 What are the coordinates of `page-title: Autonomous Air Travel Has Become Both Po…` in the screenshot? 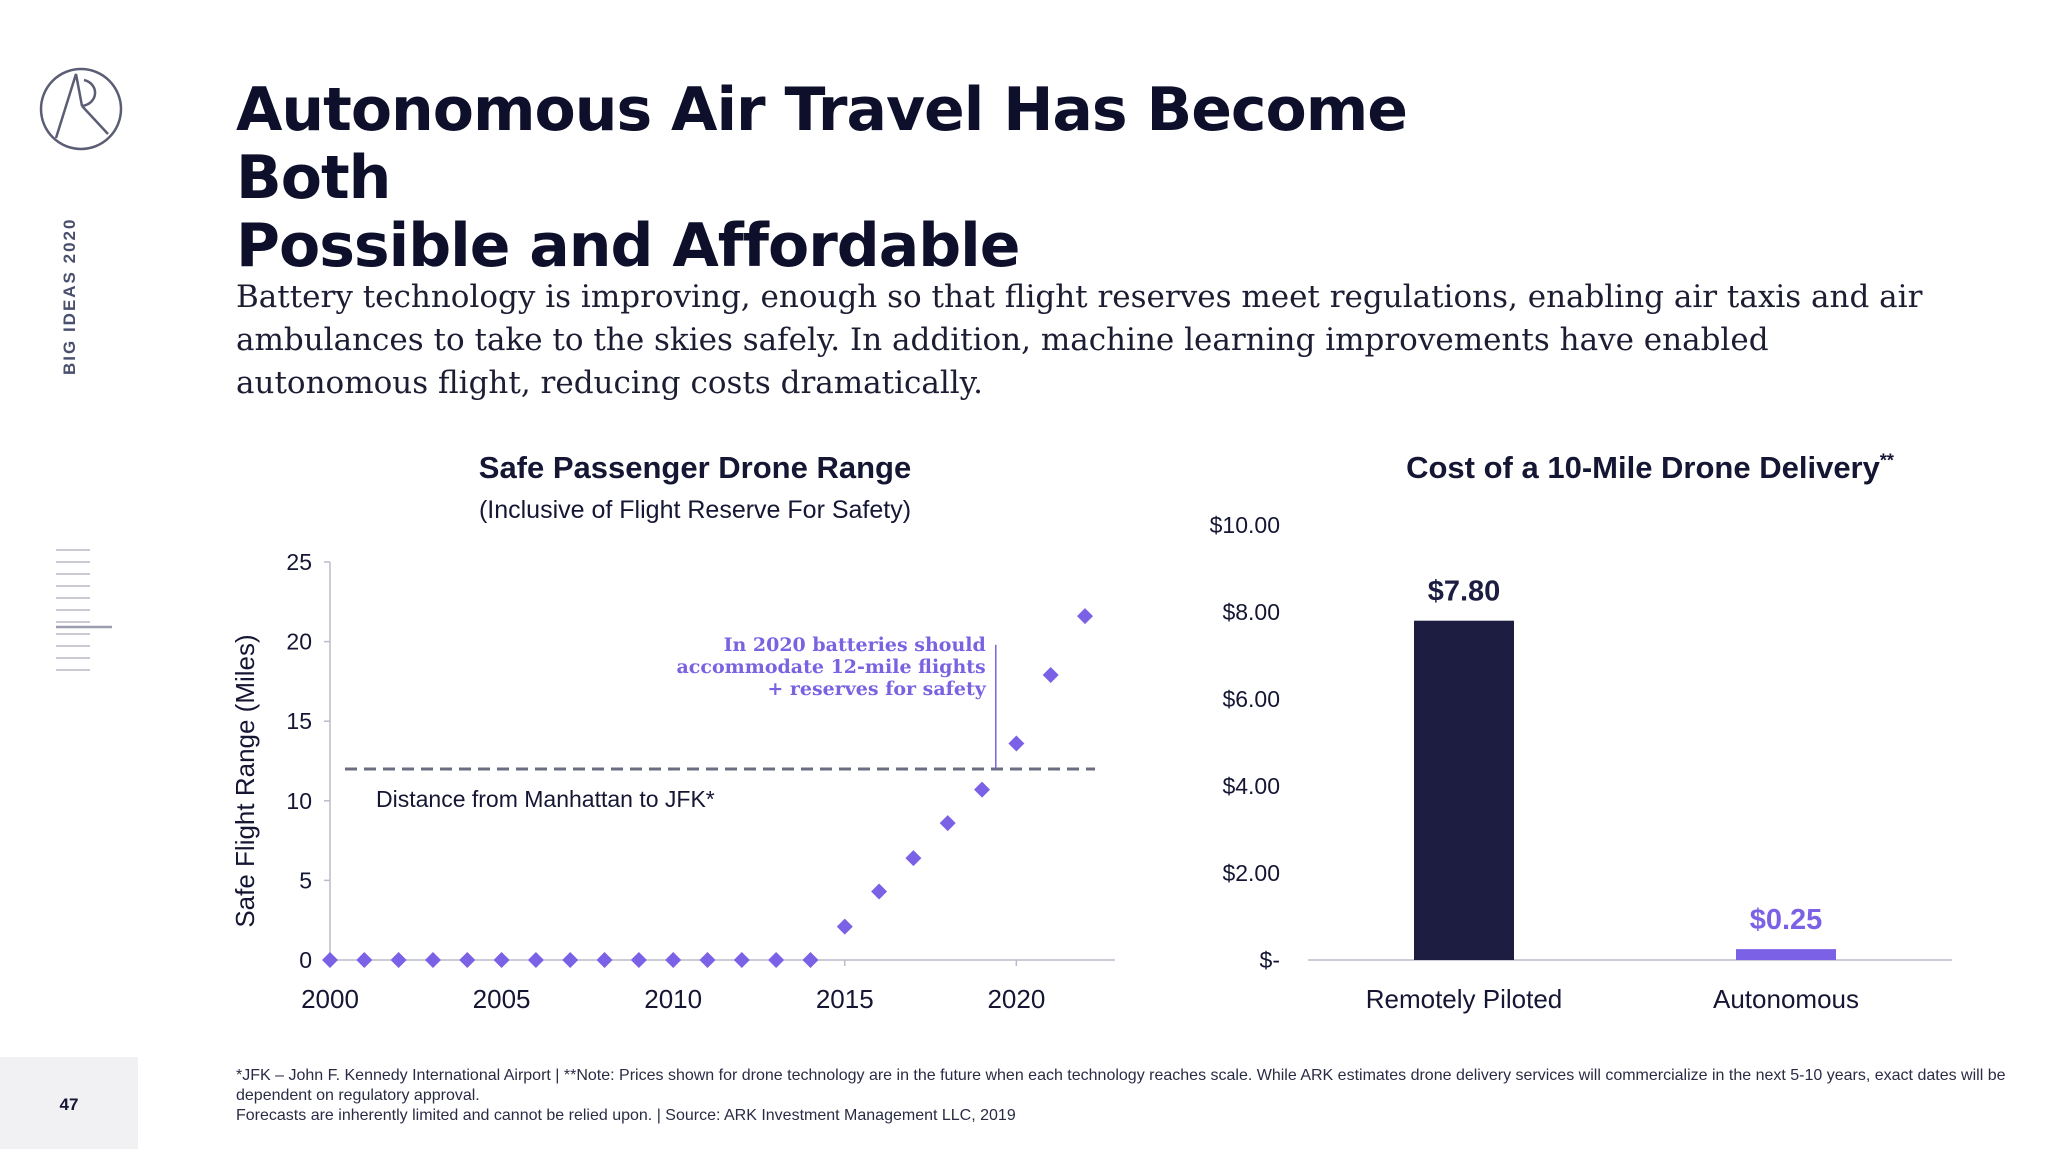 It's located at (886, 178).